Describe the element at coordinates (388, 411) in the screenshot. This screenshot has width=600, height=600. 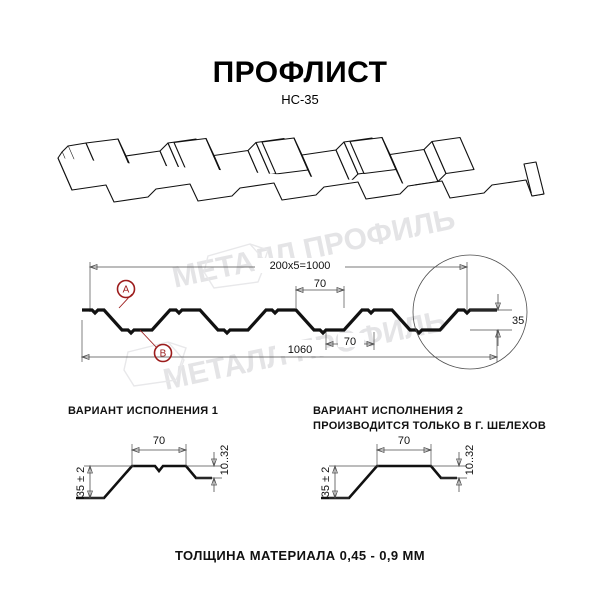
I see `variant-2-heading: ВАРИАНТ ИСПОЛНЕНИЯ 2` at that location.